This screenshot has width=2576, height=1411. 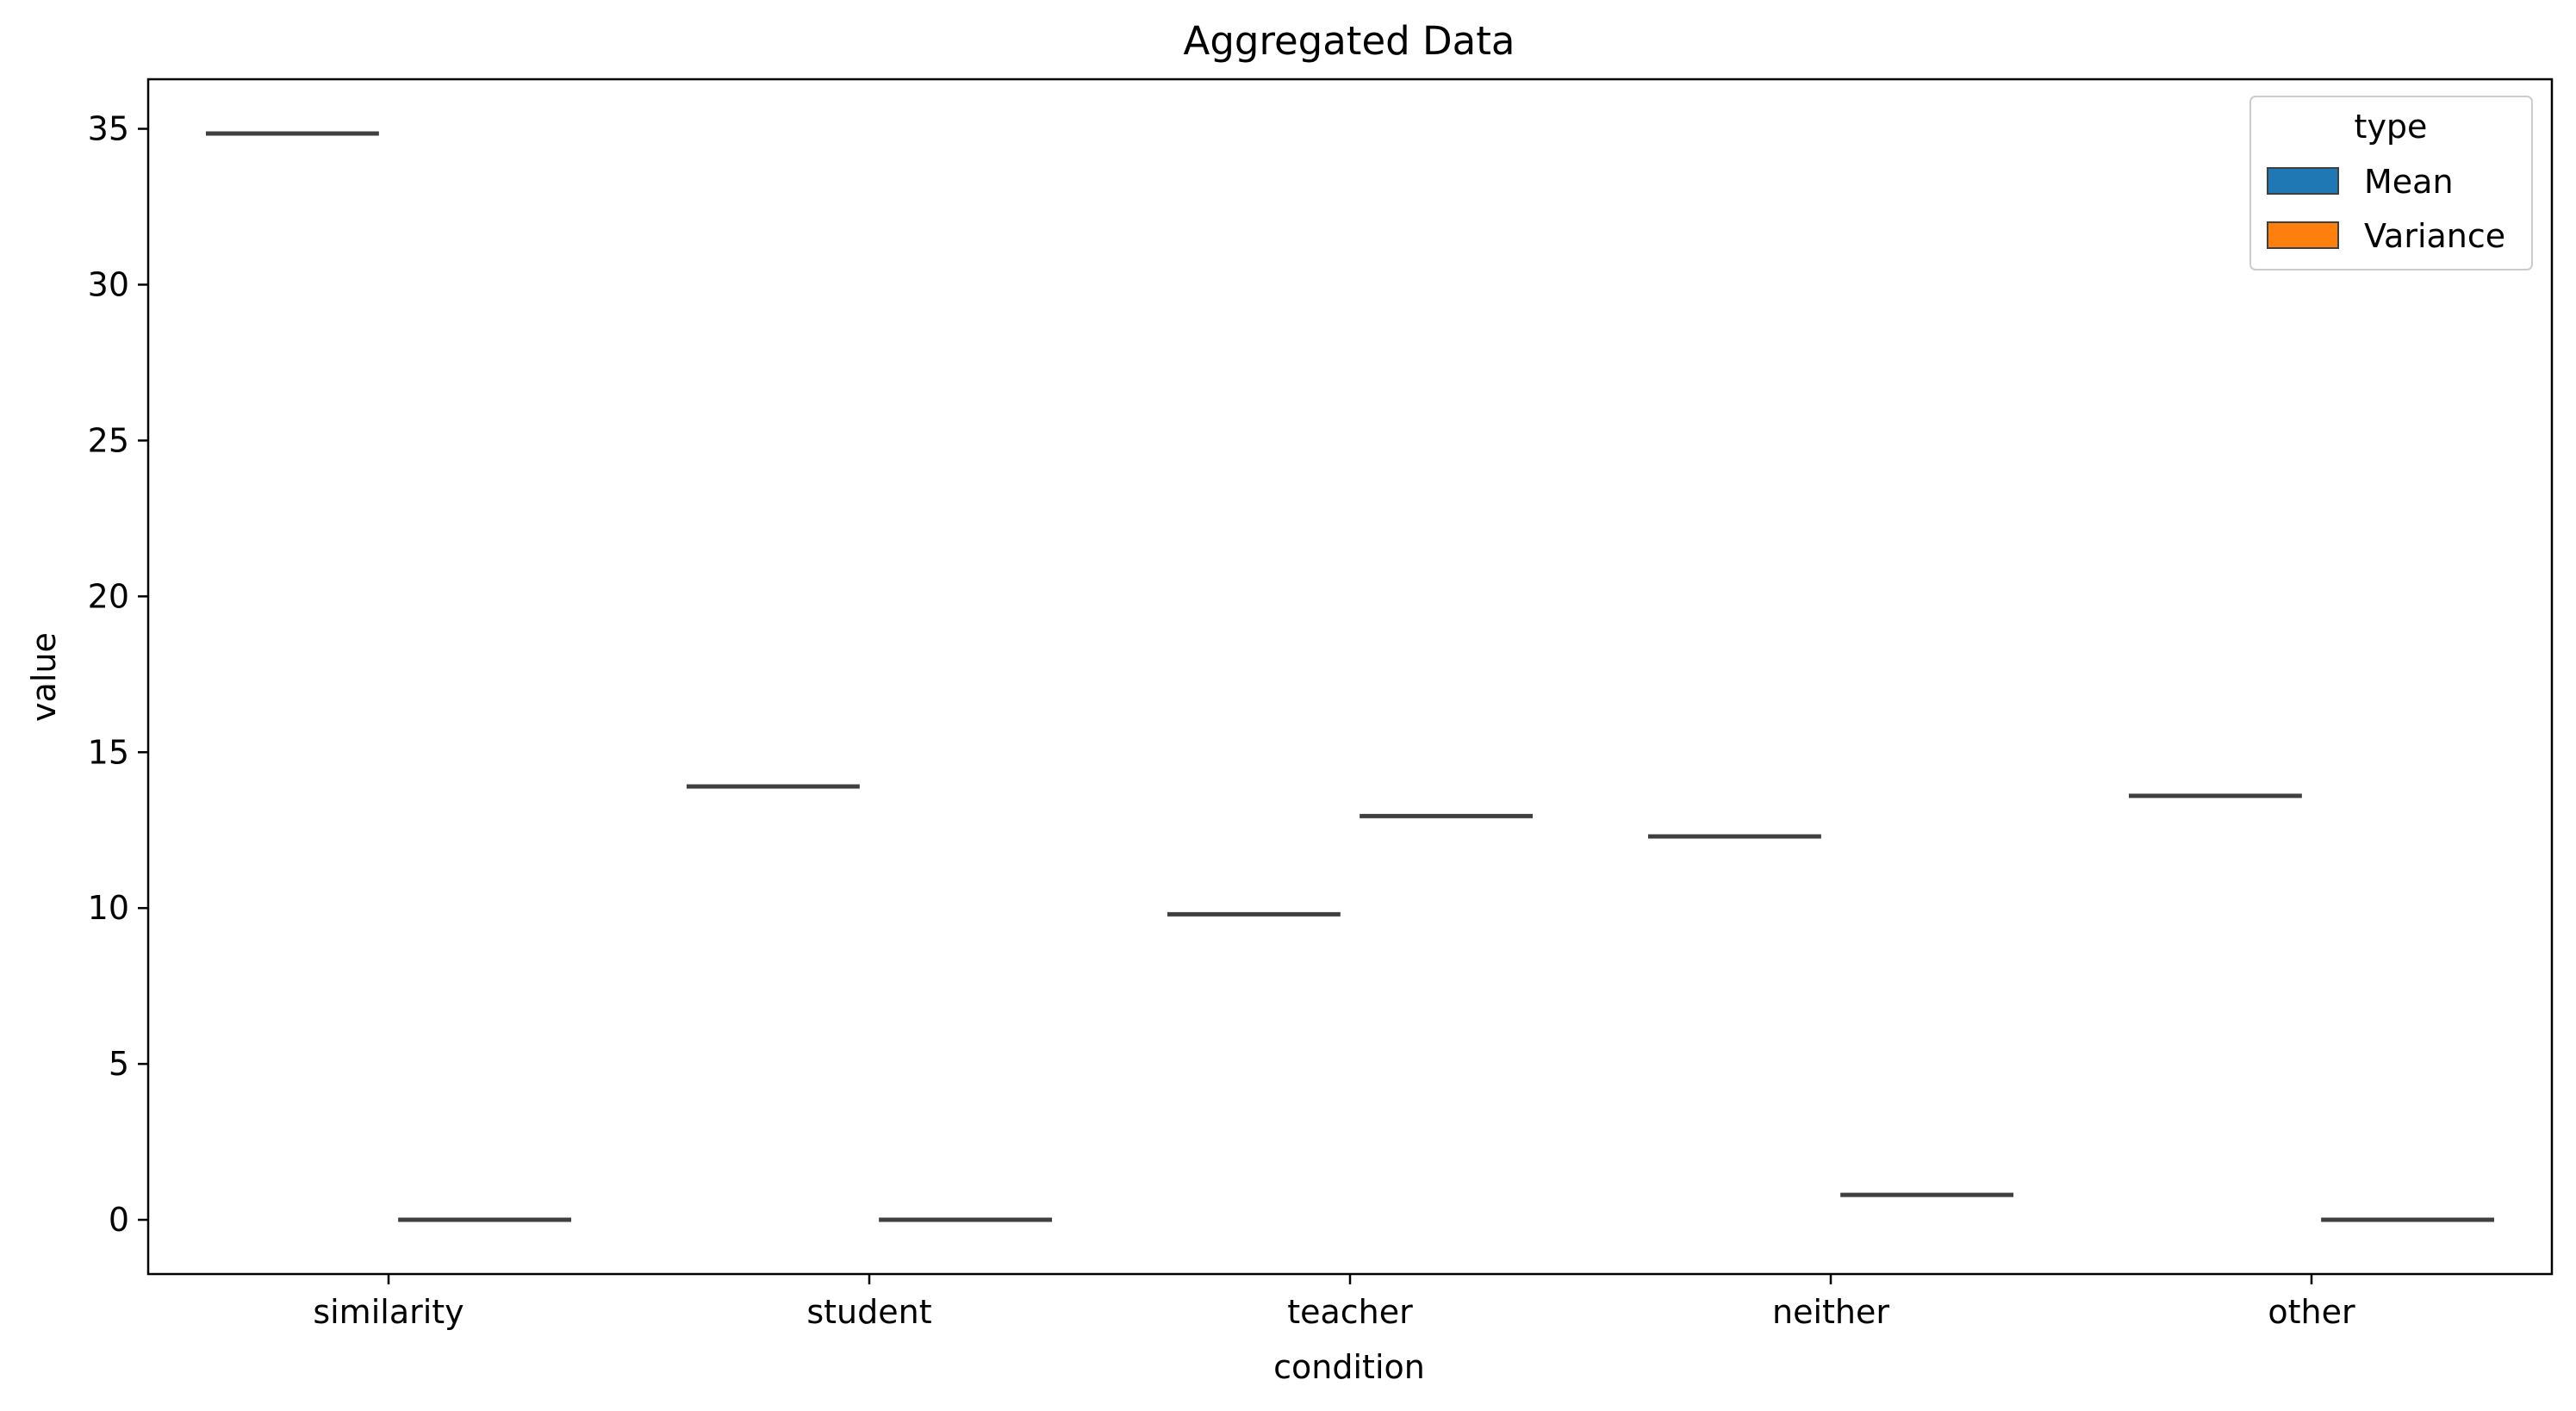 I want to click on x-tick-label-student: student, so click(x=869, y=1312).